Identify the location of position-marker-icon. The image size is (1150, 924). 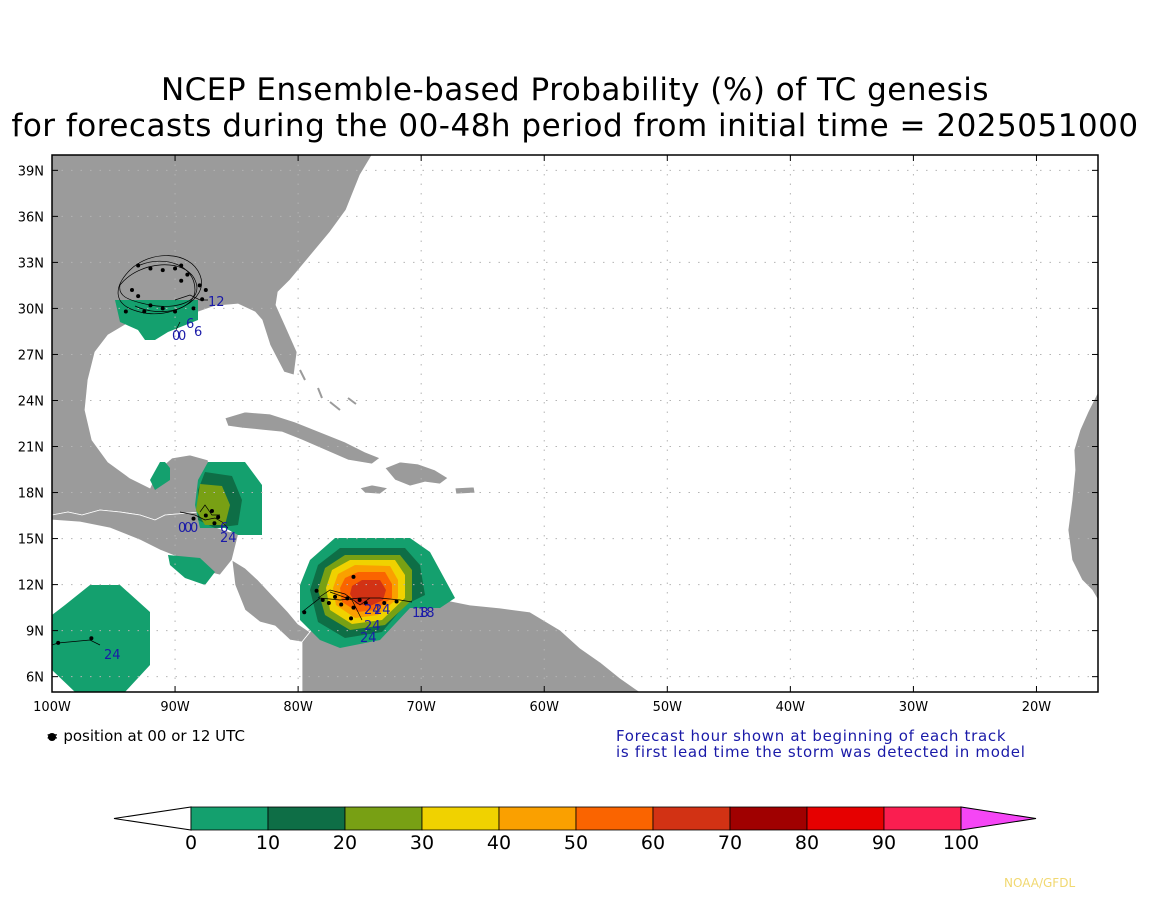
(52, 737).